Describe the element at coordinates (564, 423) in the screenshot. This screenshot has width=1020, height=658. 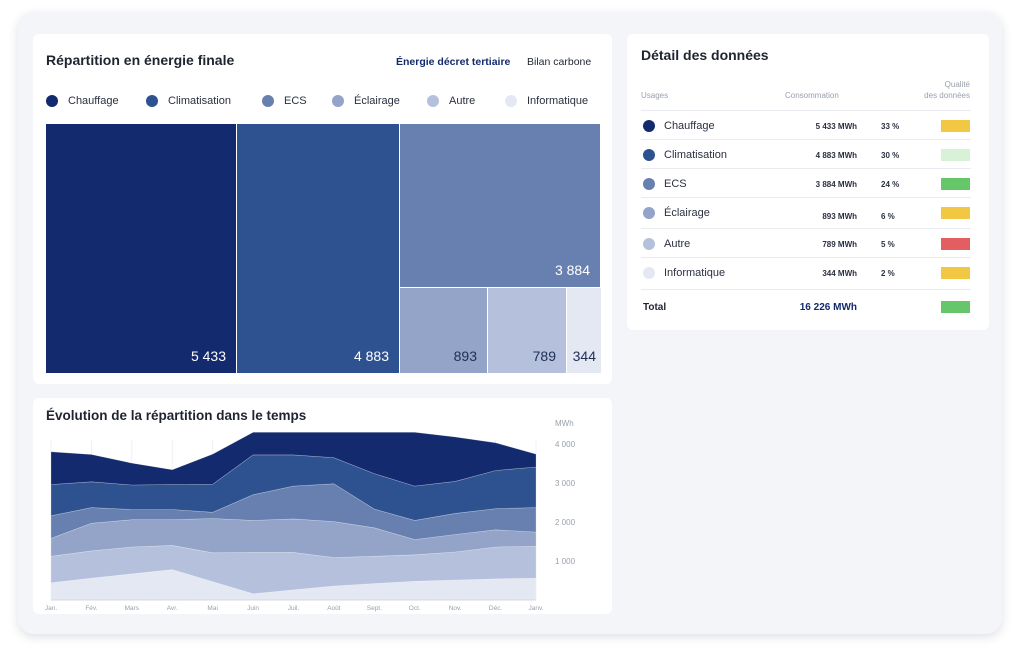
I see `y-axis-unit-label: MWh` at that location.